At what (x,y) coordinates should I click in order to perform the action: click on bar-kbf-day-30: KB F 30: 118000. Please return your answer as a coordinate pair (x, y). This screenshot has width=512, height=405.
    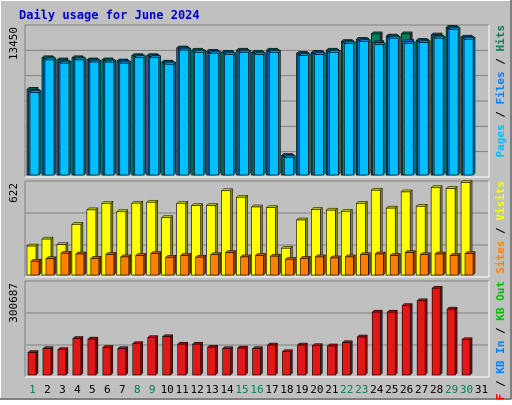
    Looking at the image, I should click on (467, 356).